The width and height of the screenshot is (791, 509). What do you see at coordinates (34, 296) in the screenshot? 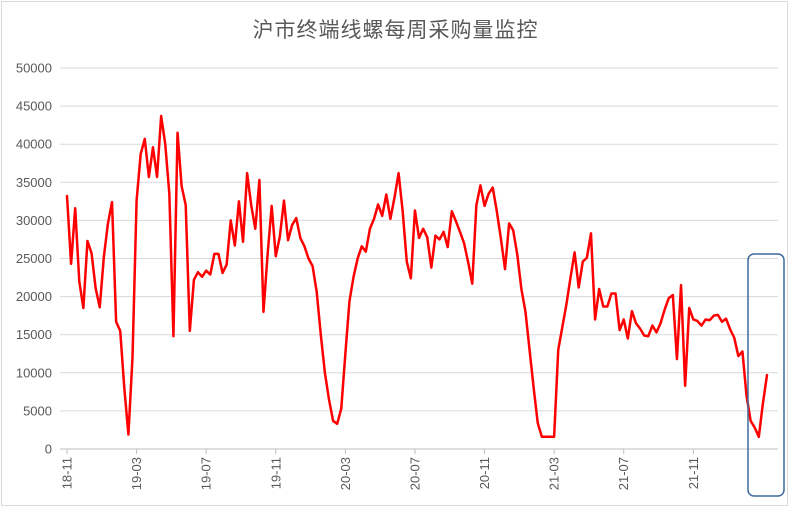
I see `y-tick-label: 20000` at bounding box center [34, 296].